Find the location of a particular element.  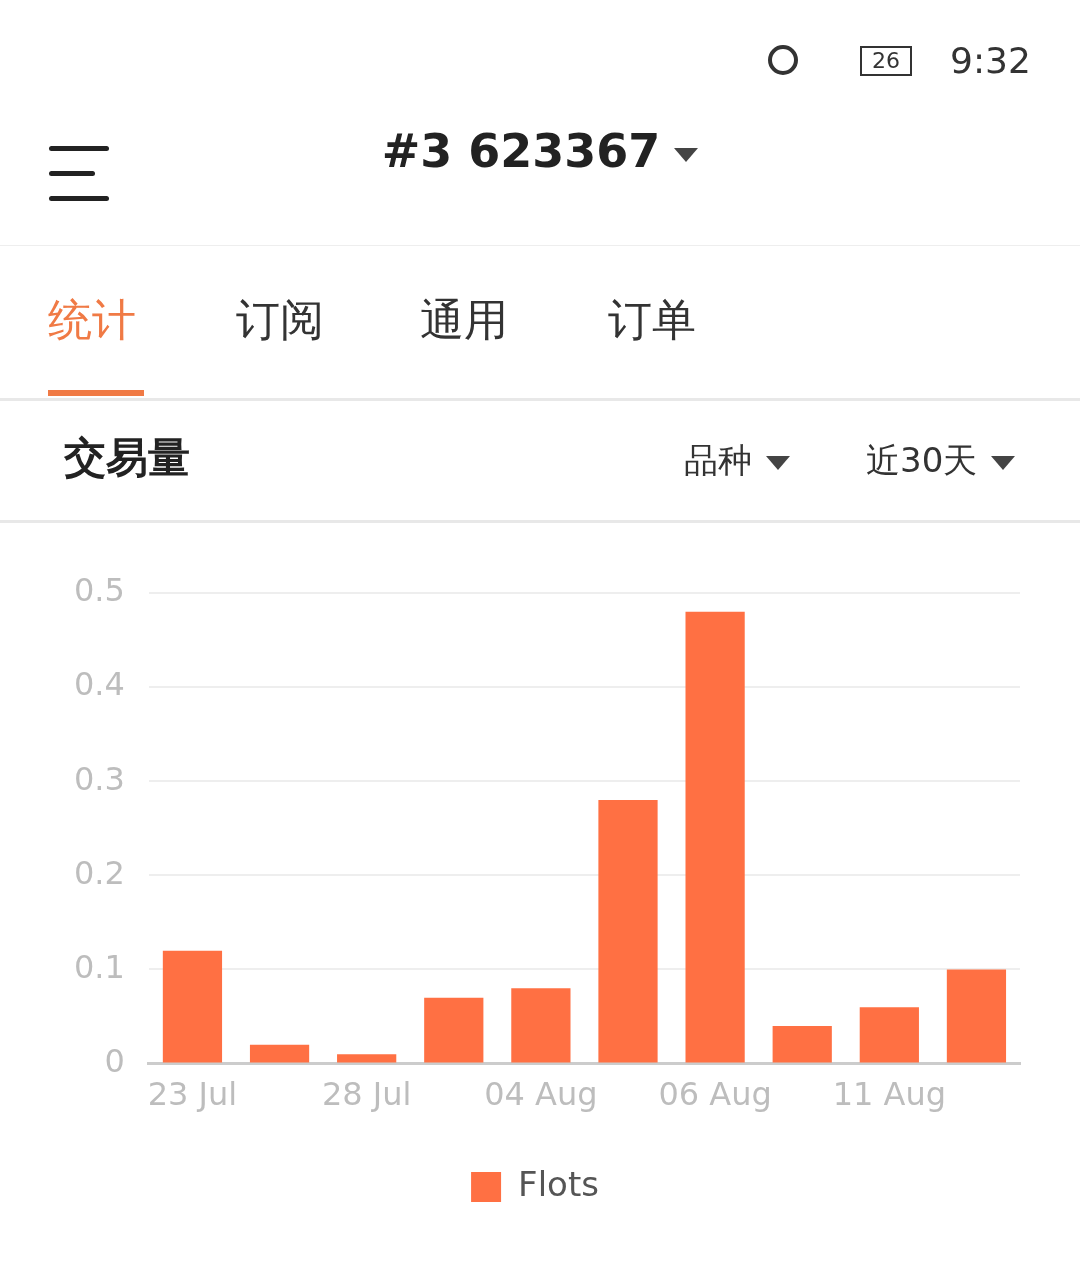

y-tick-label: 0.3 is located at coordinates (99, 778).